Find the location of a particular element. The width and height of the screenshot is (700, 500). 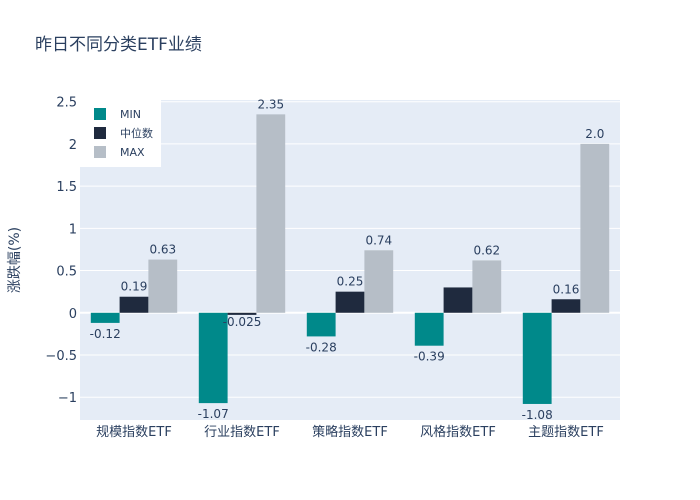

y-tick-label: 2 is located at coordinates (73, 145).